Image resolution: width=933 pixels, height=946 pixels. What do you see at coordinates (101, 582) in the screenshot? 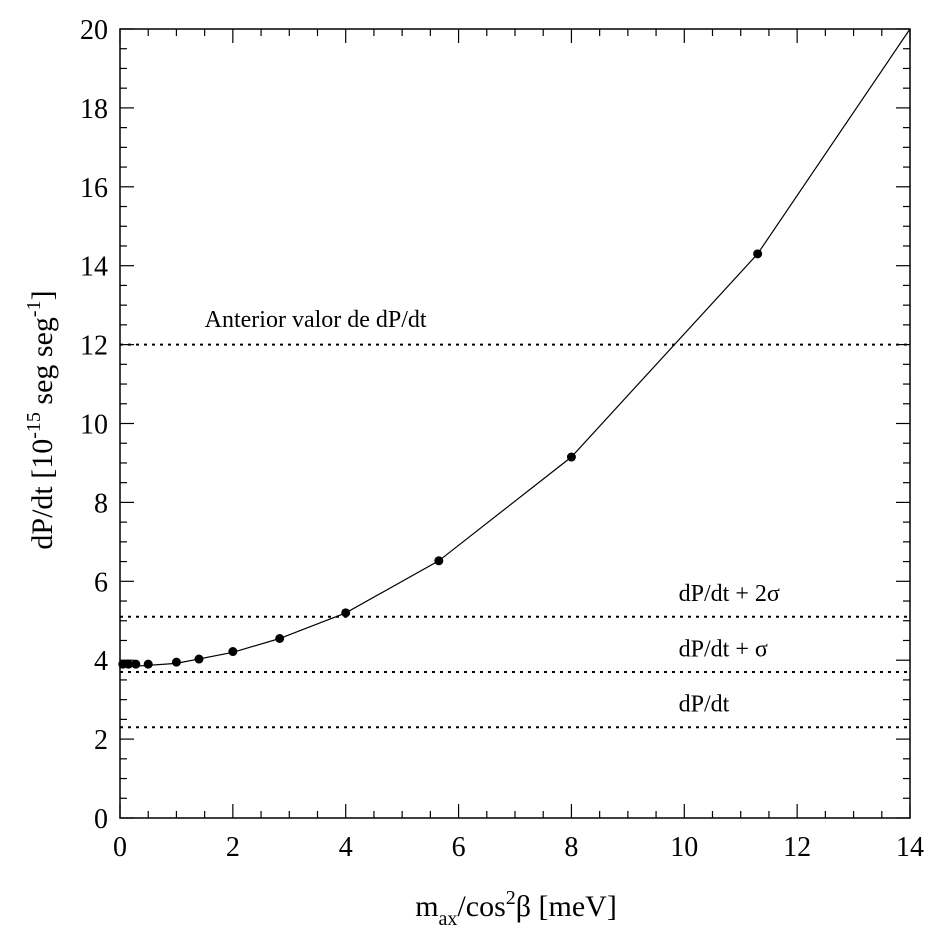
I see `y-tick-label: 6` at bounding box center [101, 582].